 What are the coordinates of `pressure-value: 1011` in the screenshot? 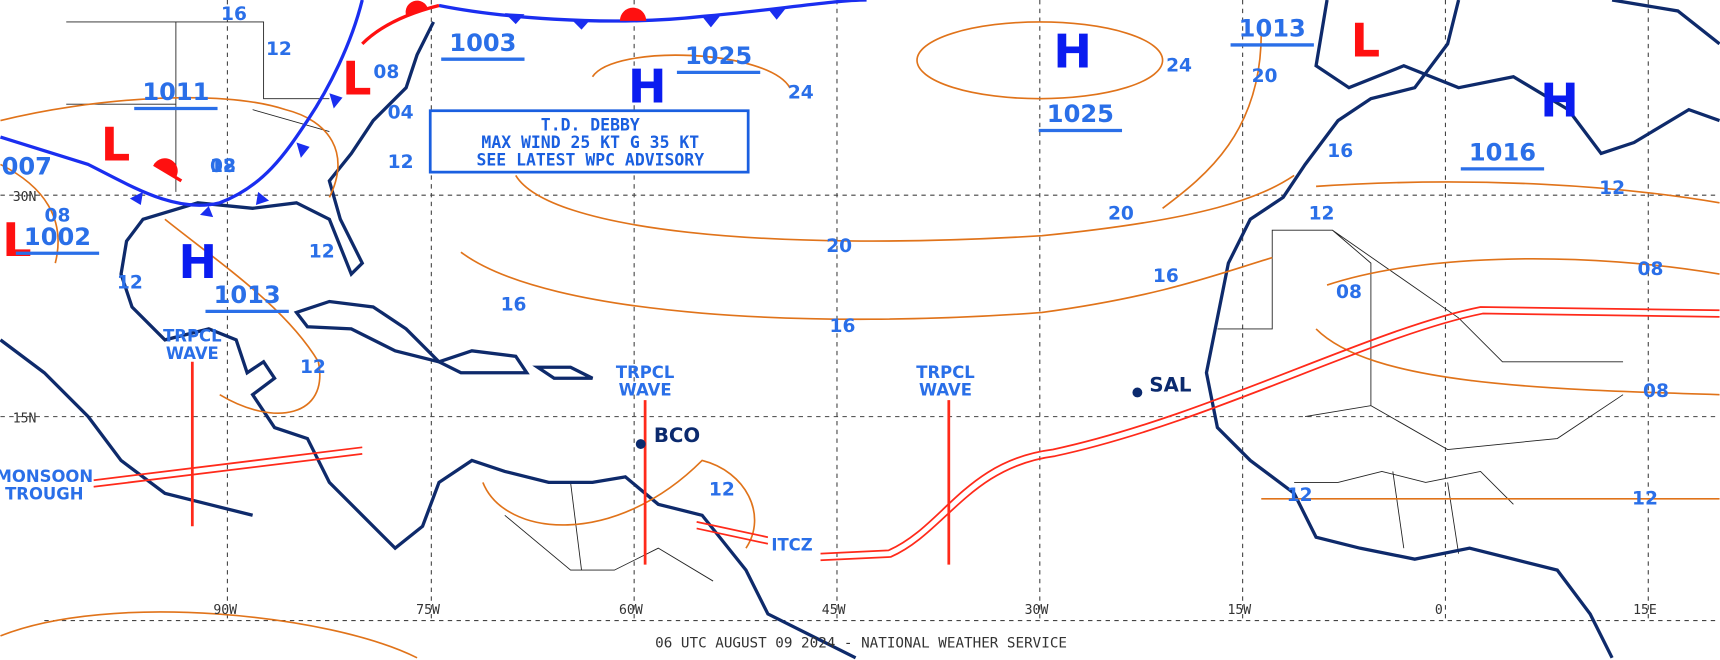 It's located at (175, 92).